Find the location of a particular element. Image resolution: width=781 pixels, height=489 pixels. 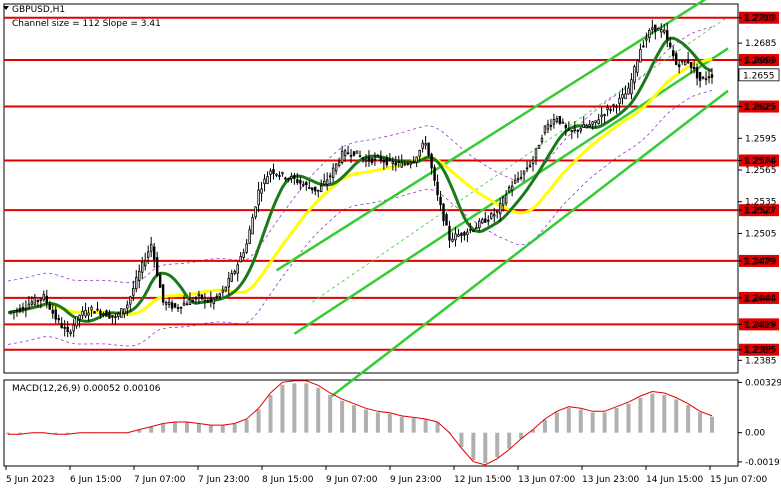

price-tick-label: 1.2595 is located at coordinates (761, 139).